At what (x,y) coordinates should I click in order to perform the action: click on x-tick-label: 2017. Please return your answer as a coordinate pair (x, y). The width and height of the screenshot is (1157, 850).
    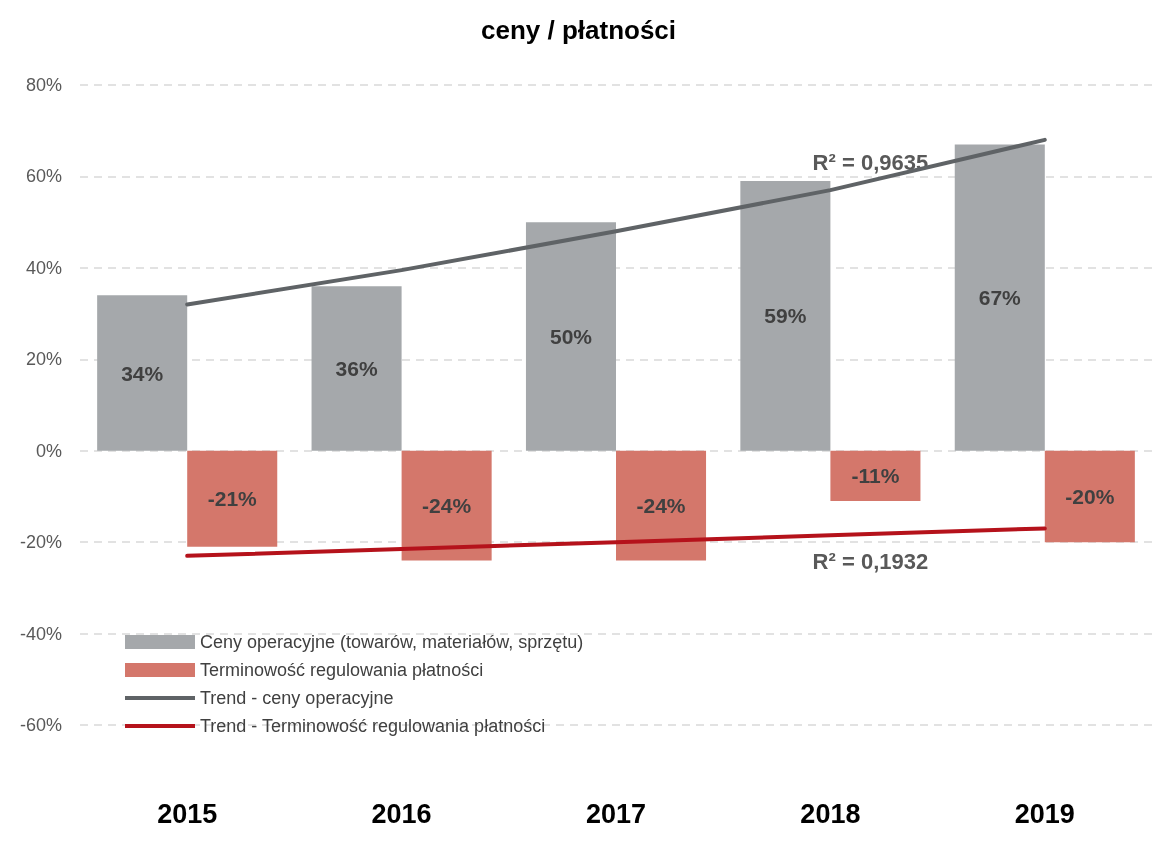
    Looking at the image, I should click on (616, 813).